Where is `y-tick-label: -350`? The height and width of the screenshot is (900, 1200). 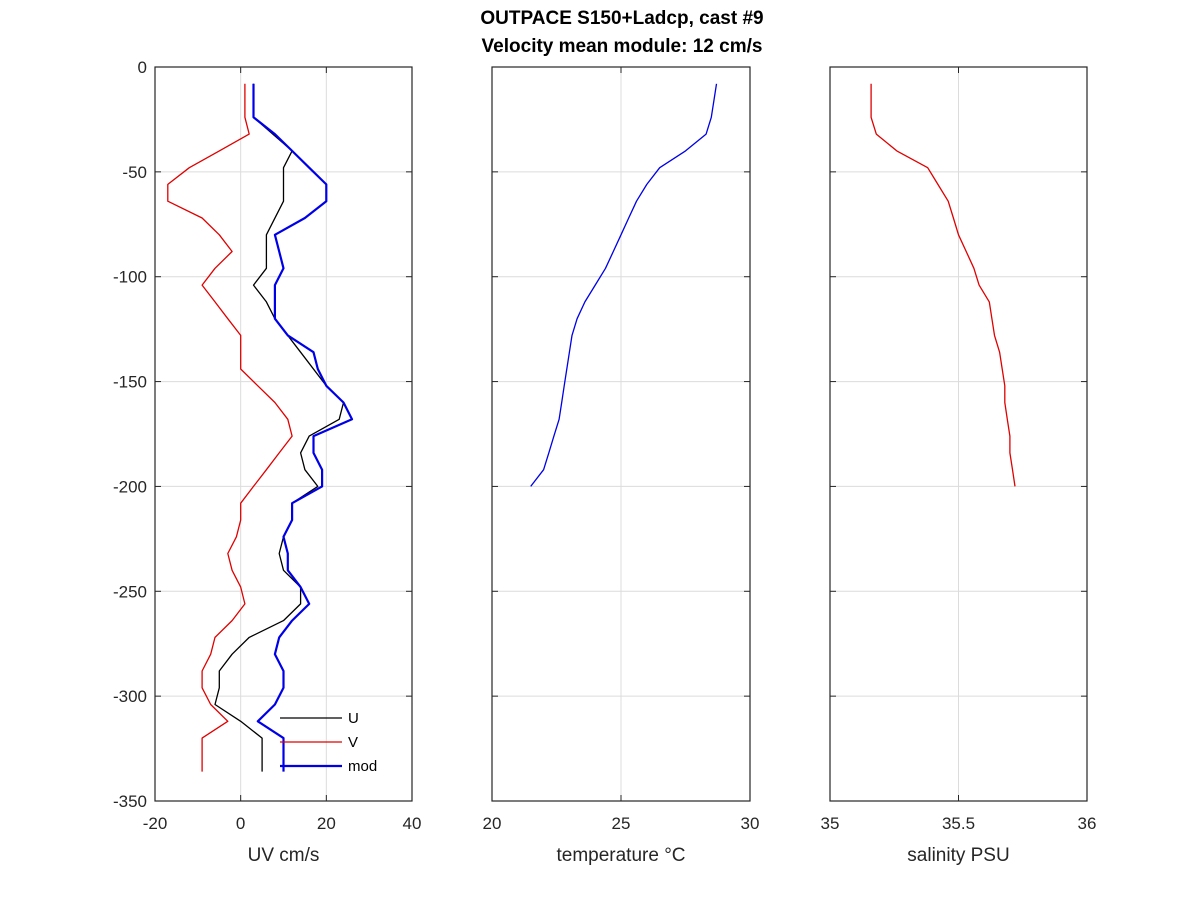
y-tick-label: -350 is located at coordinates (130, 801).